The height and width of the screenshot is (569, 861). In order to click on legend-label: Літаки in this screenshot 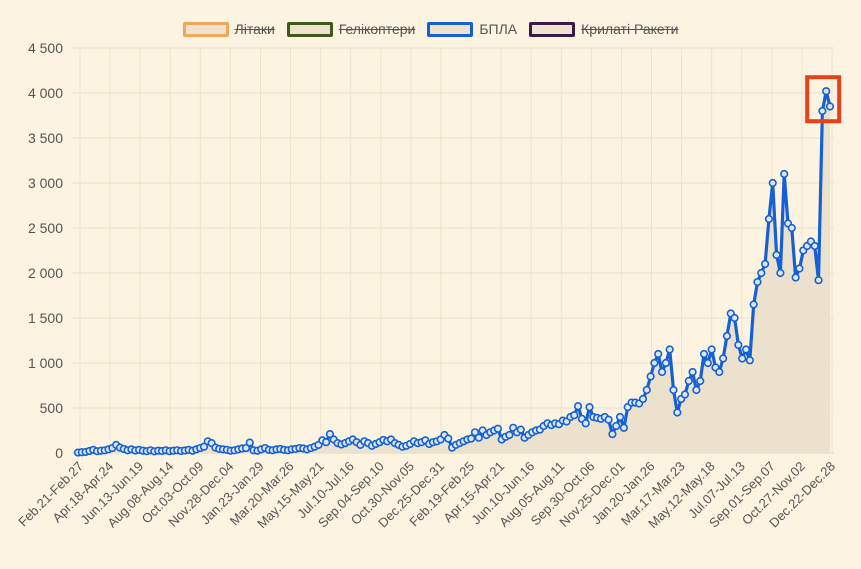, I will do `click(254, 29)`.